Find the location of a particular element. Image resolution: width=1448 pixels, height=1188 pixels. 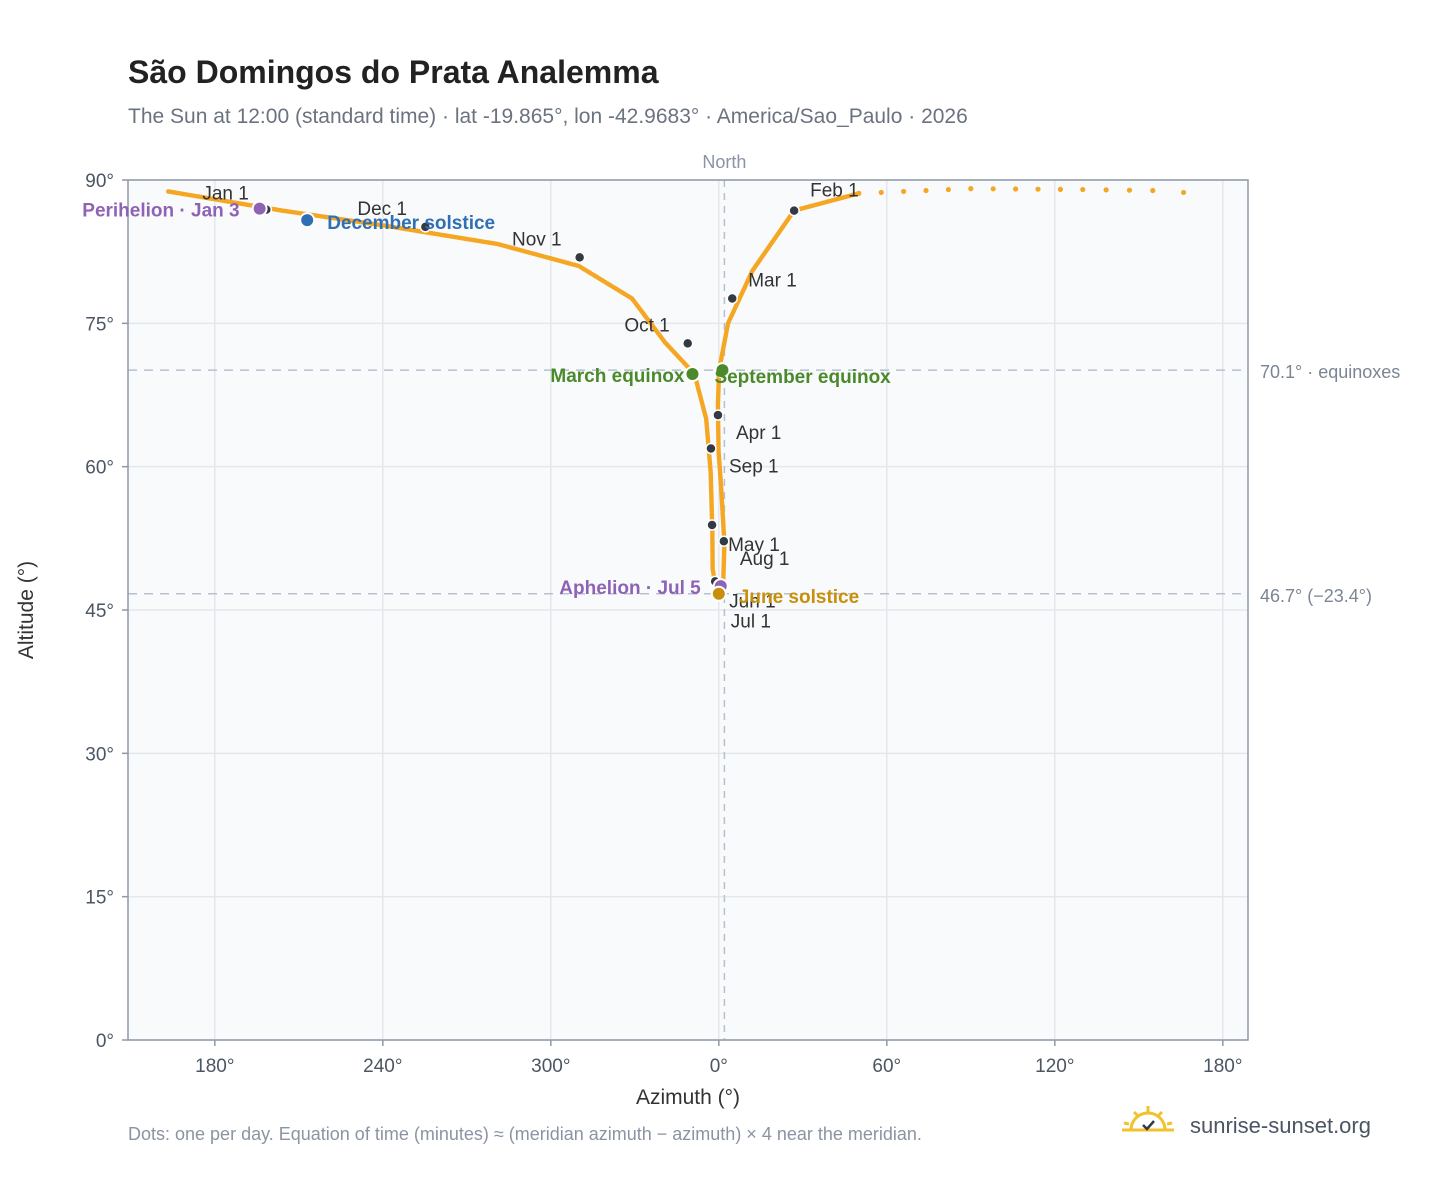

y-axis-ticks: 0° 15° 30° 45° 60° 75° 90° is located at coordinates (106, 611).